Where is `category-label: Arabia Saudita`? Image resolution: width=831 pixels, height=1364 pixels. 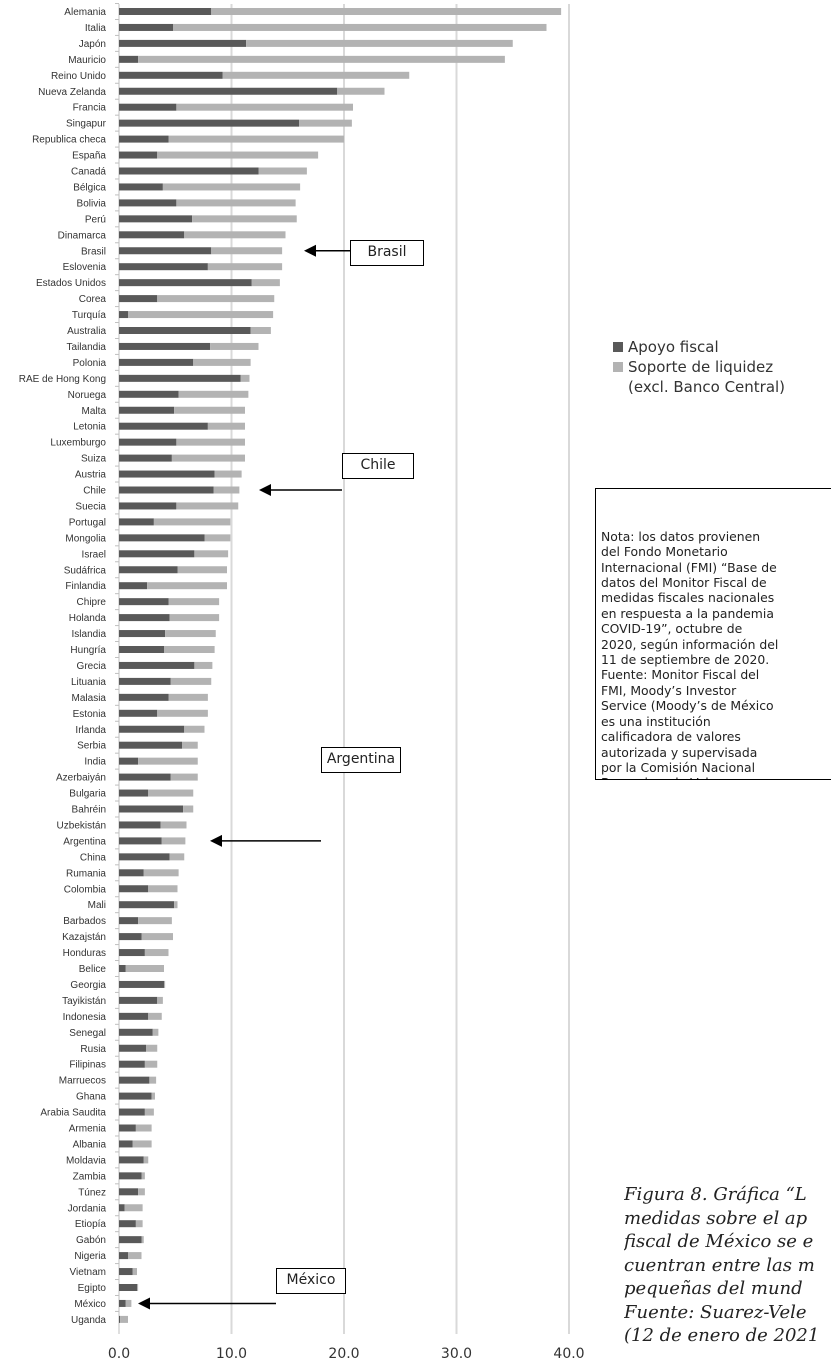
category-label: Arabia Saudita is located at coordinates (73, 1113).